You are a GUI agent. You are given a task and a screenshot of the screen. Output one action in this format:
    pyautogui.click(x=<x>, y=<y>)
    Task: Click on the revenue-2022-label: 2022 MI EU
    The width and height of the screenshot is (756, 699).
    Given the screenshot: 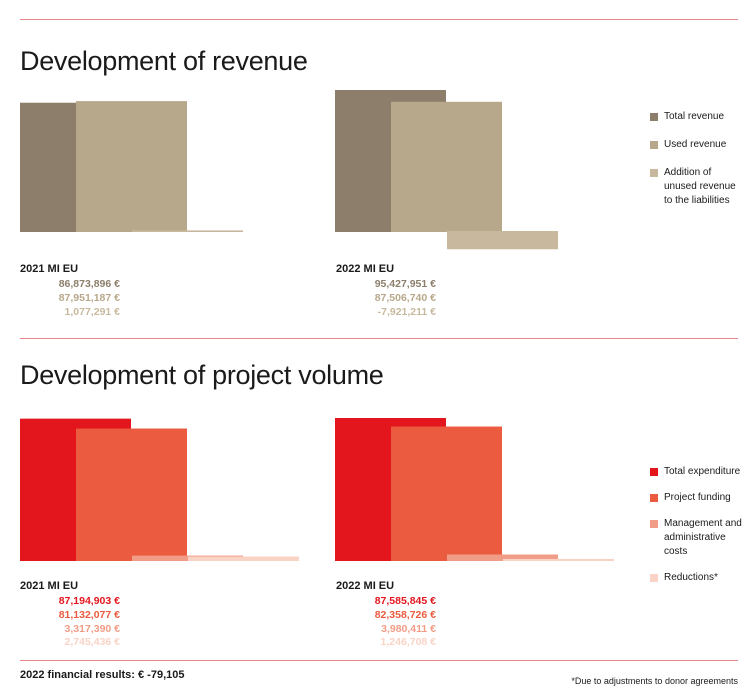 What is the action you would take?
    pyautogui.click(x=365, y=269)
    